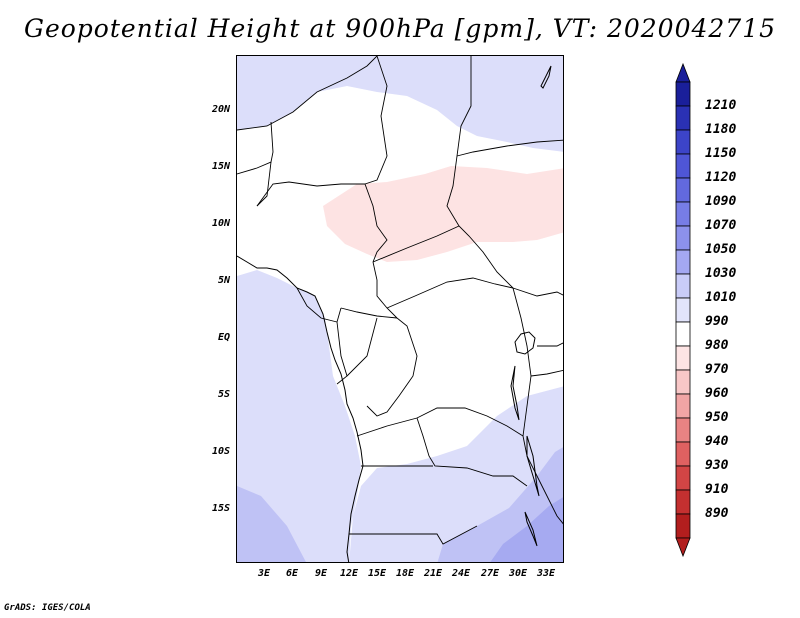 Image resolution: width=800 pixels, height=618 pixels. I want to click on lat-tick-label: 5S, so click(223, 394).